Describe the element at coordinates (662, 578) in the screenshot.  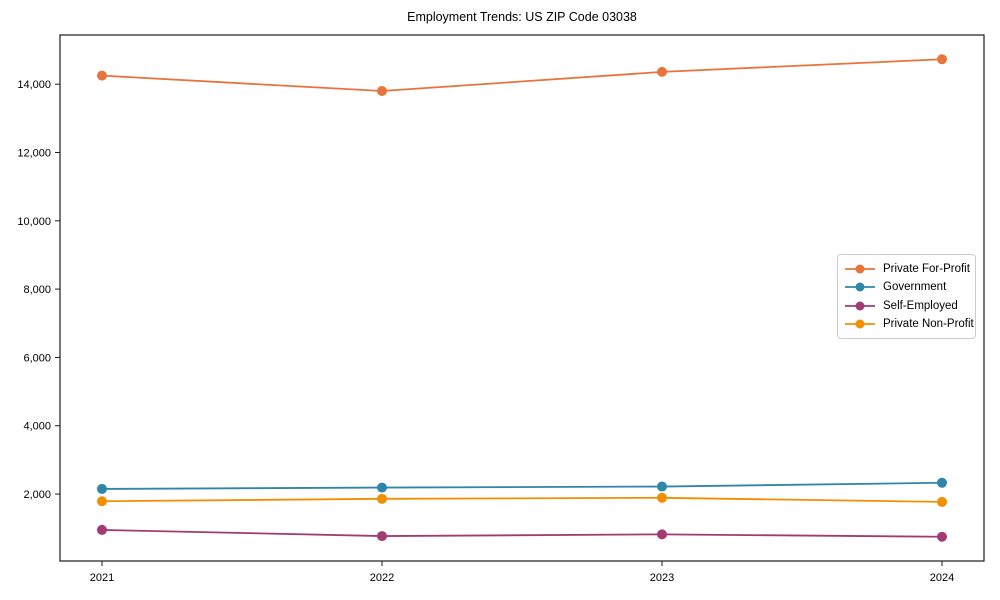
I see `x-axis-tick-label: 2023` at that location.